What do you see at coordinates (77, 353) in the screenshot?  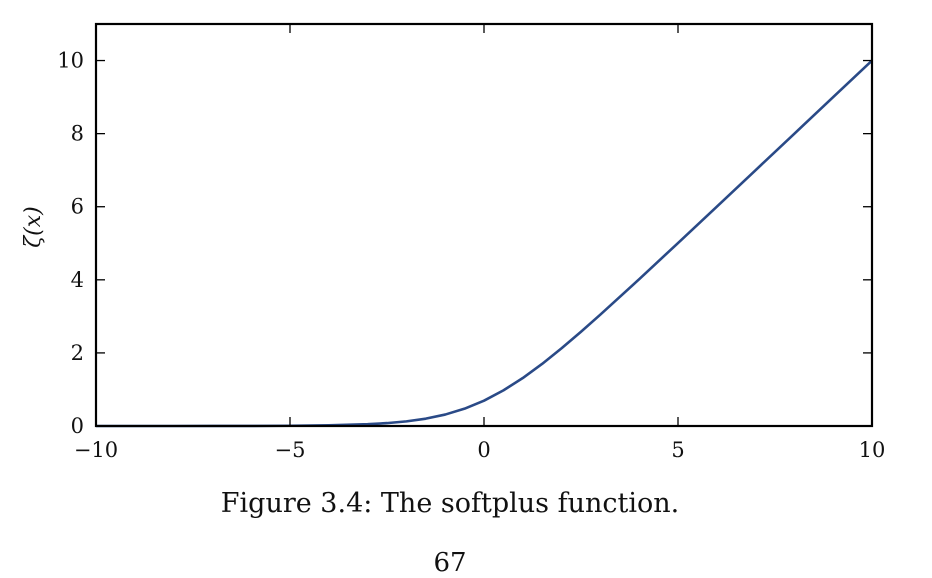 I see `y-tick-label: 2` at bounding box center [77, 353].